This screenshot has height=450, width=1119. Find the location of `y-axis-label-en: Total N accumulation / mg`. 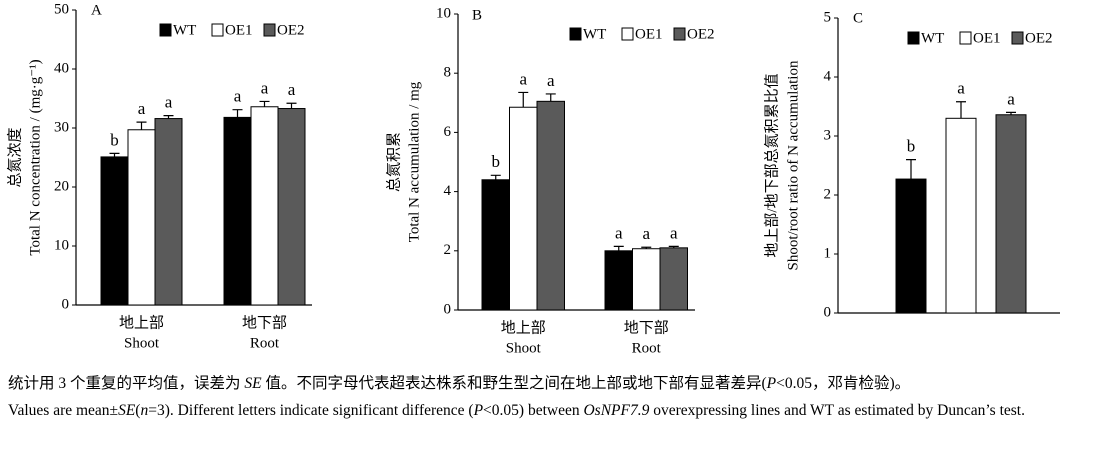

y-axis-label-en: Total N accumulation / mg is located at coordinates (414, 161).